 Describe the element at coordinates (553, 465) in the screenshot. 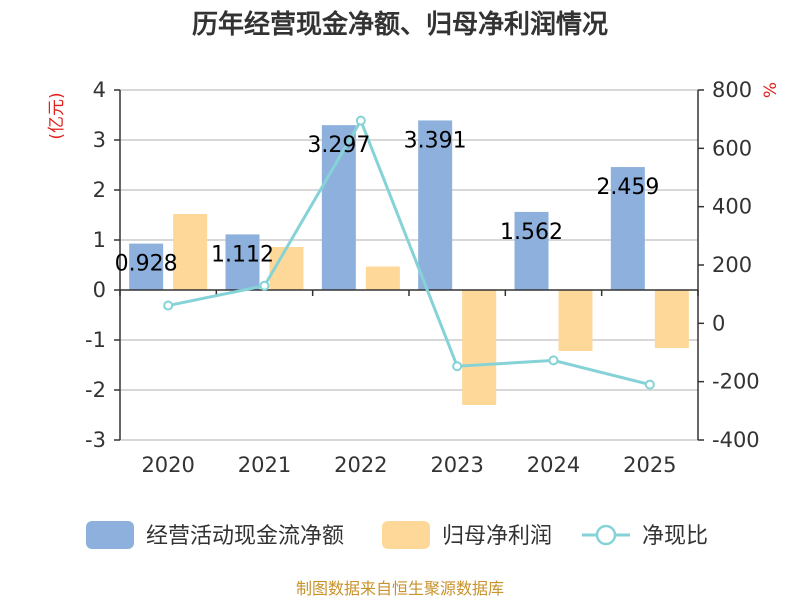

I see `x-tick-label: 2024` at that location.